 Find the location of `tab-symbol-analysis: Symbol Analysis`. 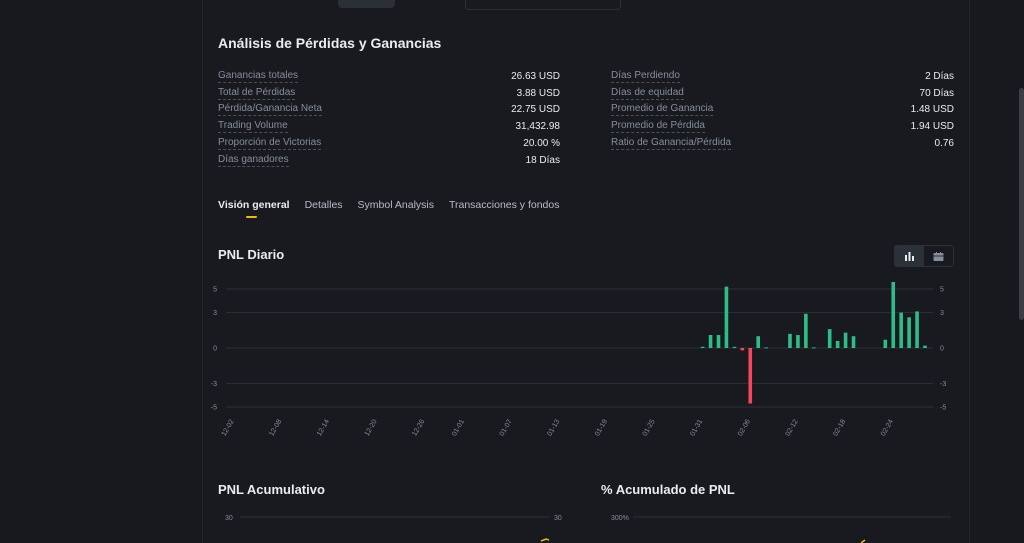

tab-symbol-analysis: Symbol Analysis is located at coordinates (395, 205).